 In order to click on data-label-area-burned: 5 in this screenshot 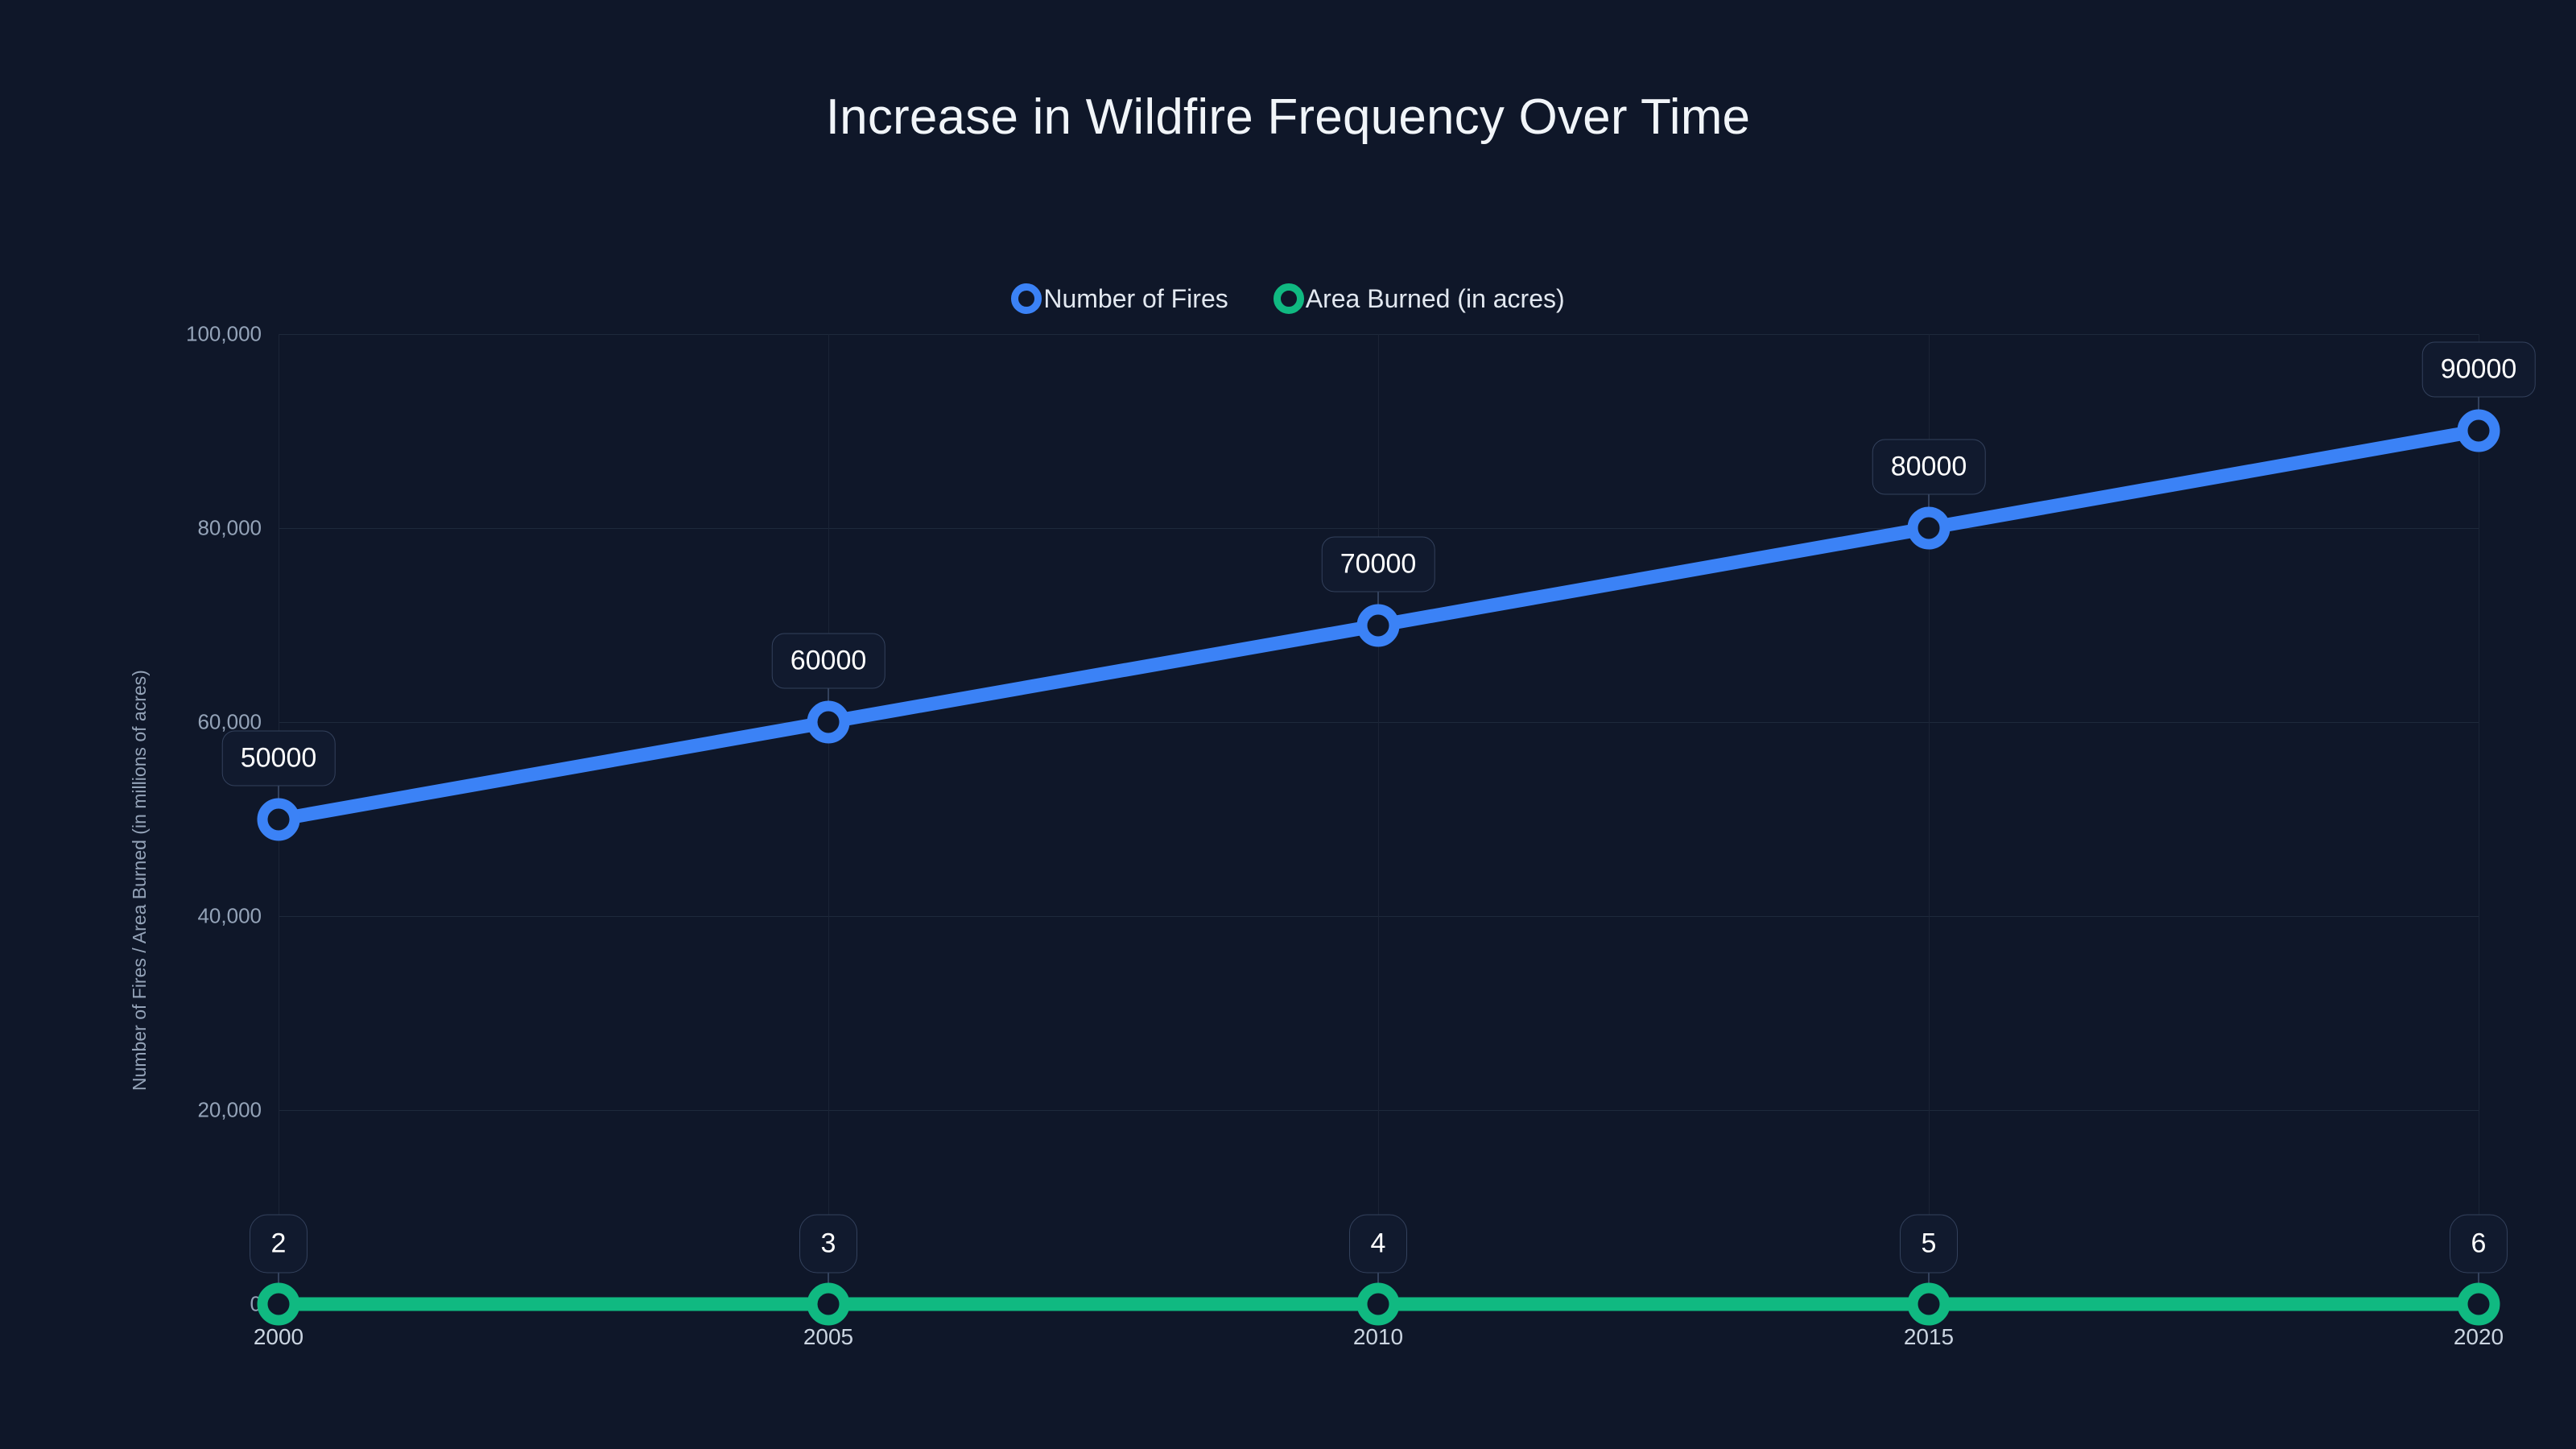, I will do `click(1929, 1244)`.